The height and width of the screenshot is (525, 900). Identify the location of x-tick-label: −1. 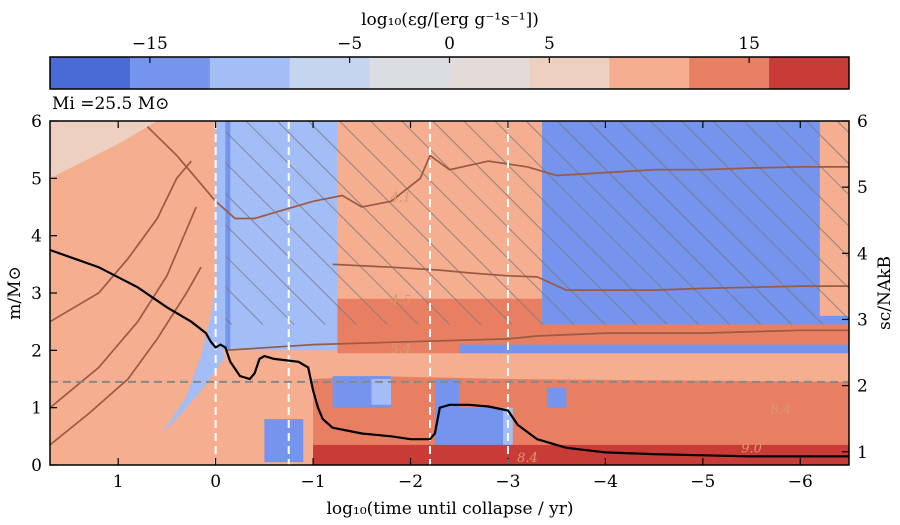
(313, 482).